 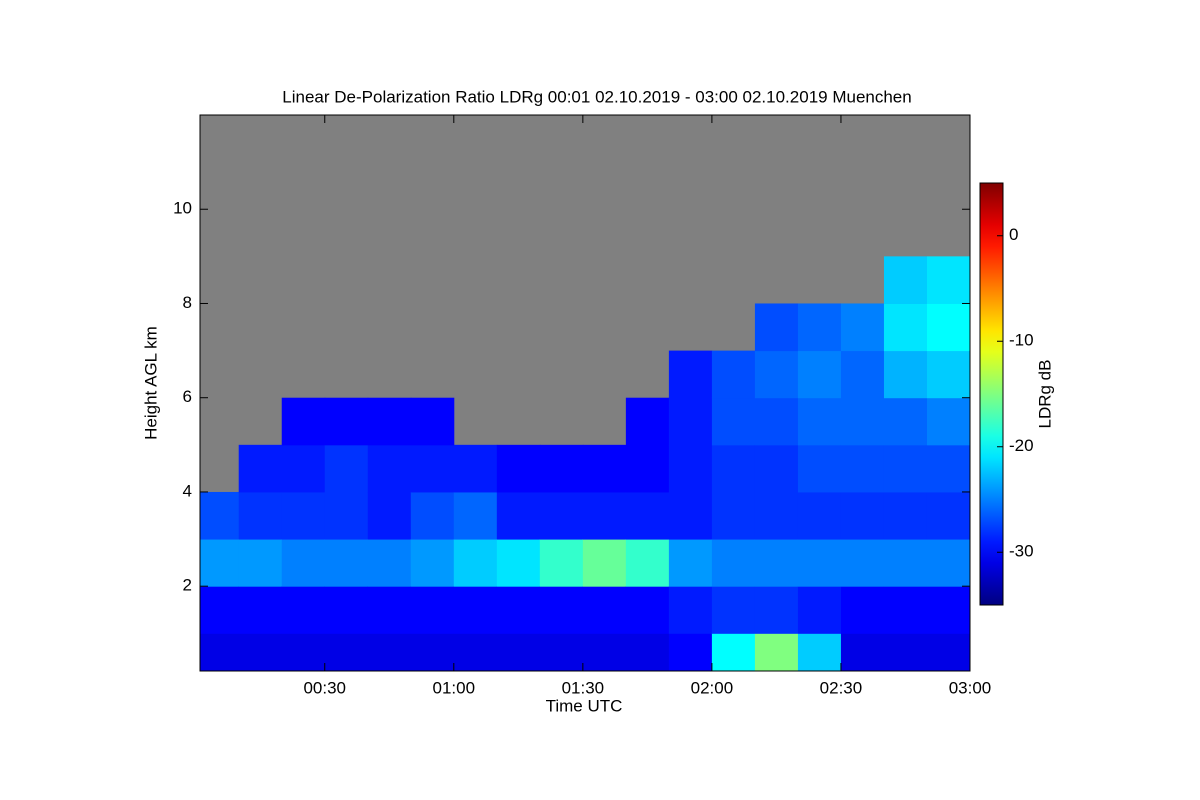 What do you see at coordinates (970, 687) in the screenshot?
I see `x-tick-label: 03:00` at bounding box center [970, 687].